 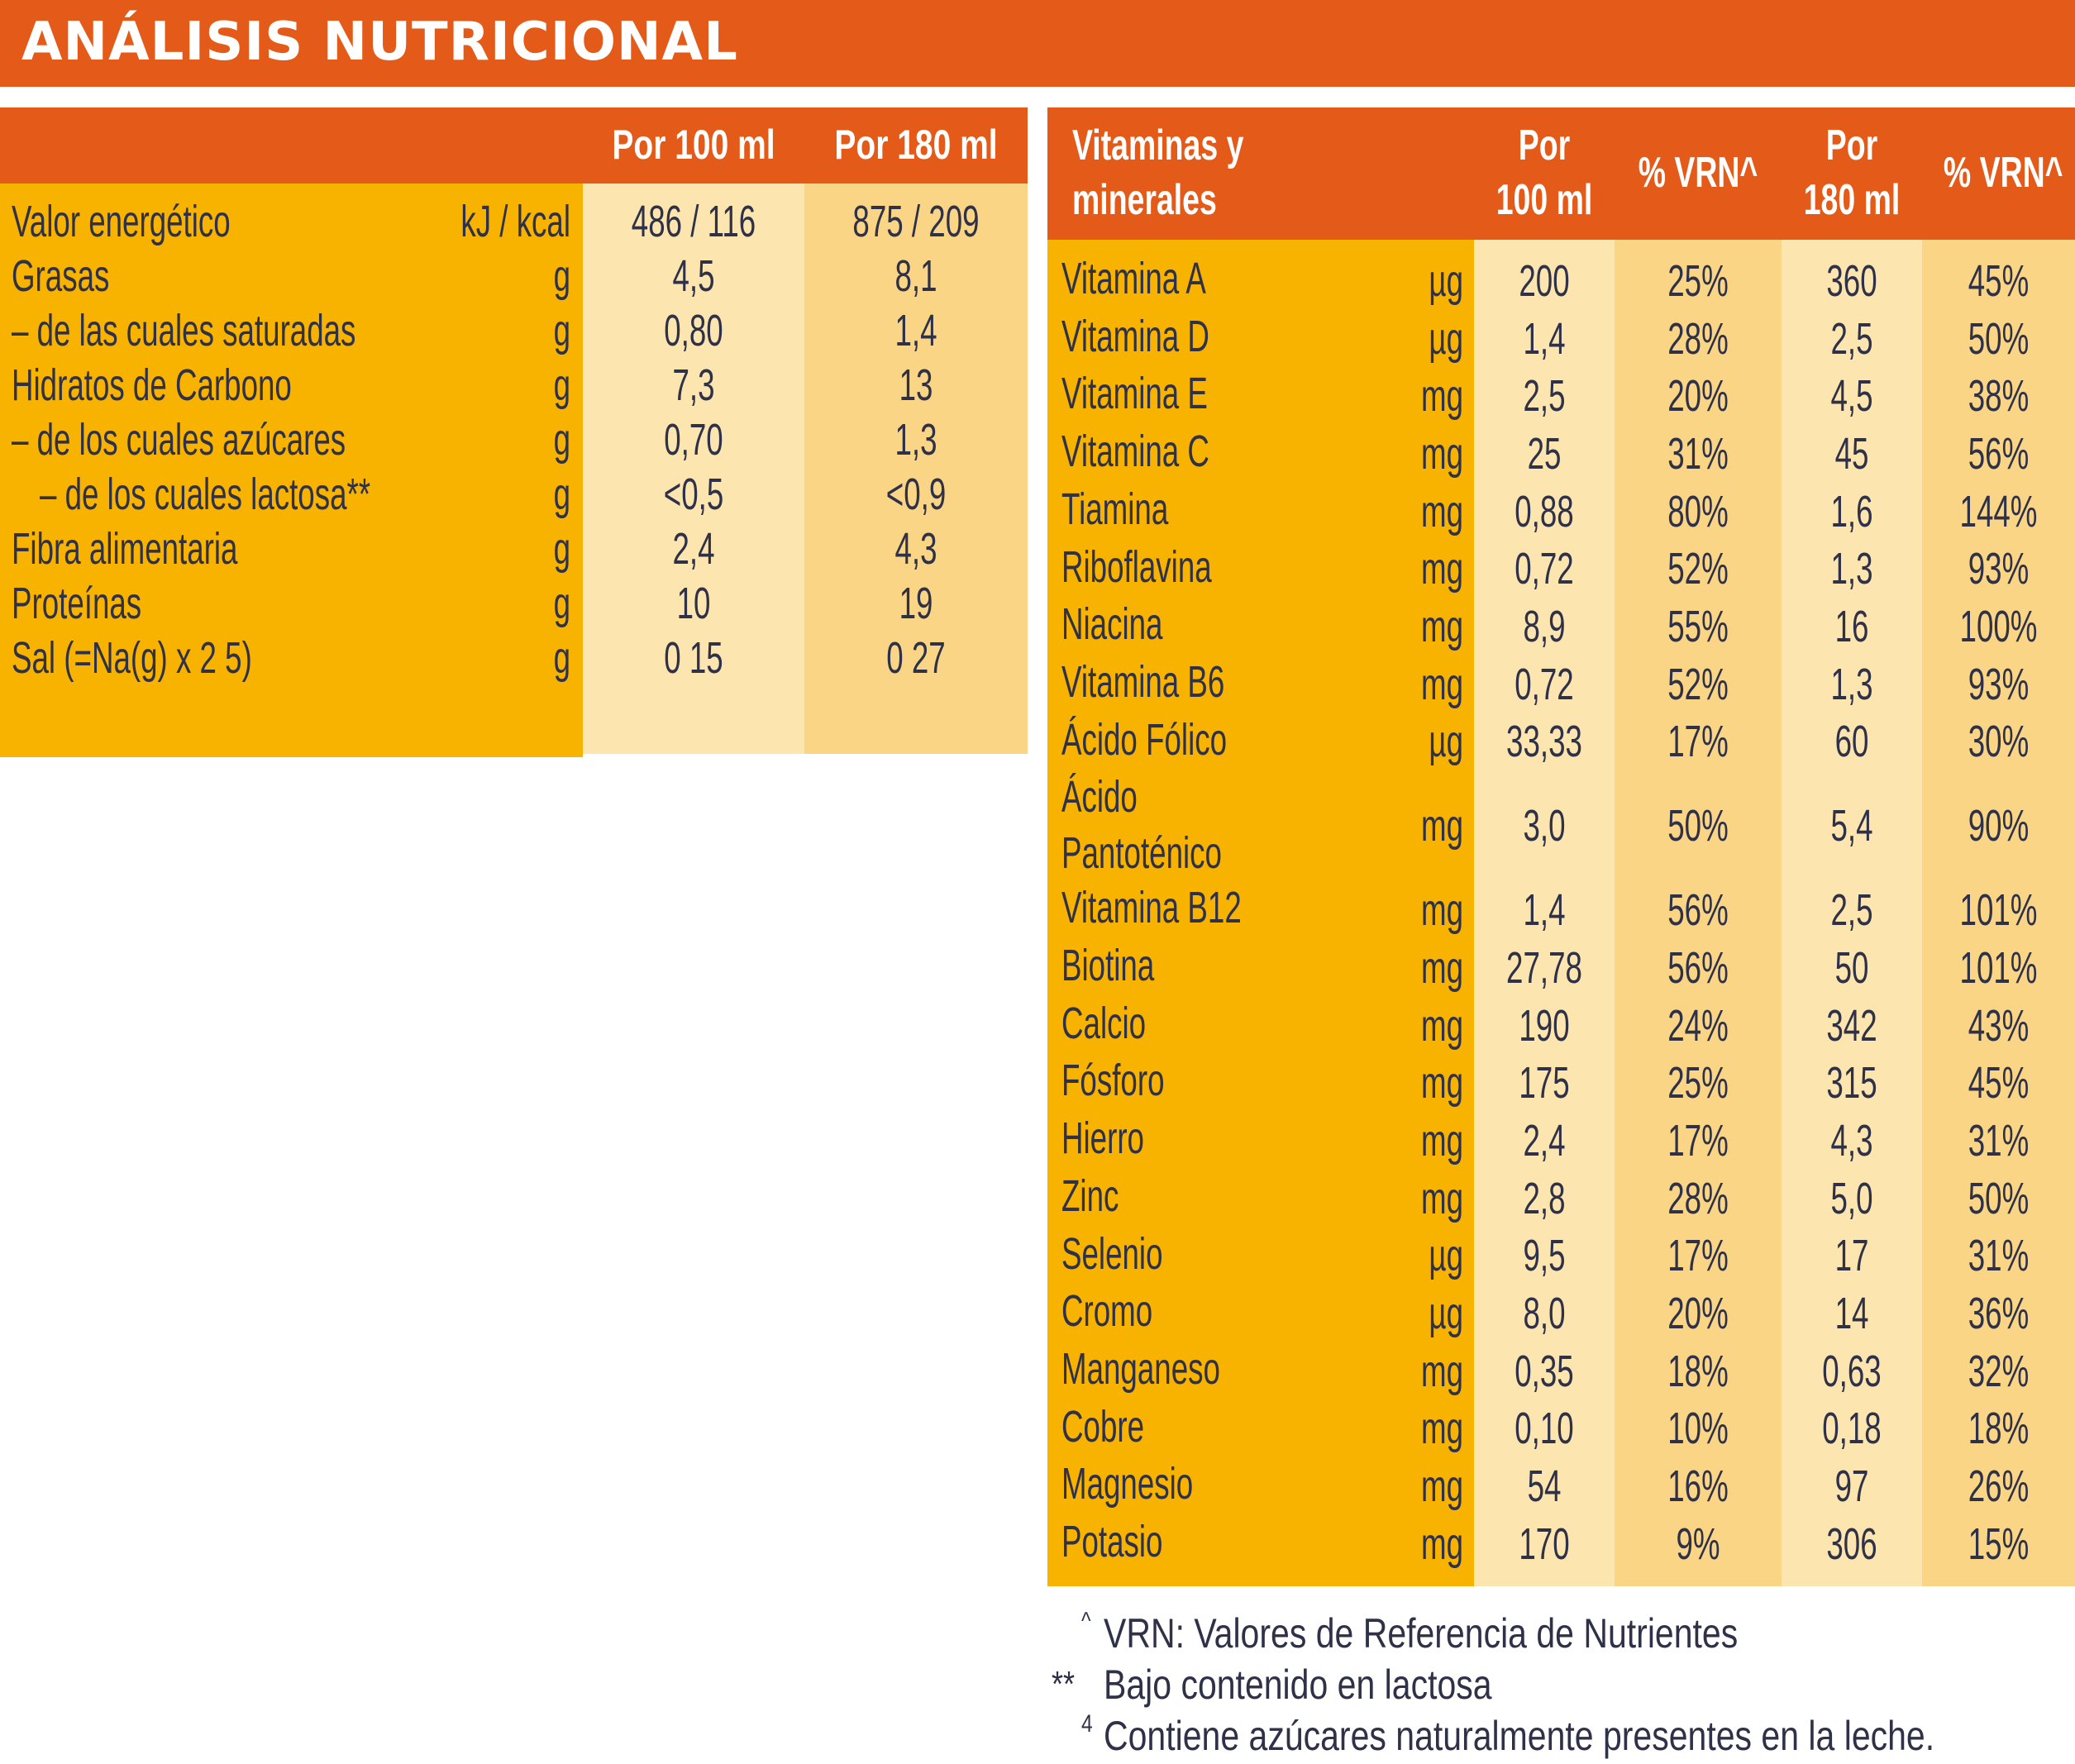 What do you see at coordinates (1115, 509) in the screenshot?
I see `vitamin-row-name: Tiamina` at bounding box center [1115, 509].